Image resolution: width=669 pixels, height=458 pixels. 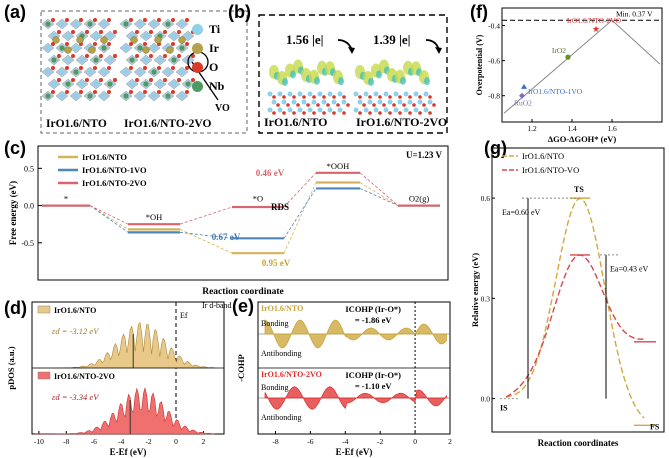 What do you see at coordinates (486, 399) in the screenshot?
I see `y-tick-label: 0.0` at bounding box center [486, 399].